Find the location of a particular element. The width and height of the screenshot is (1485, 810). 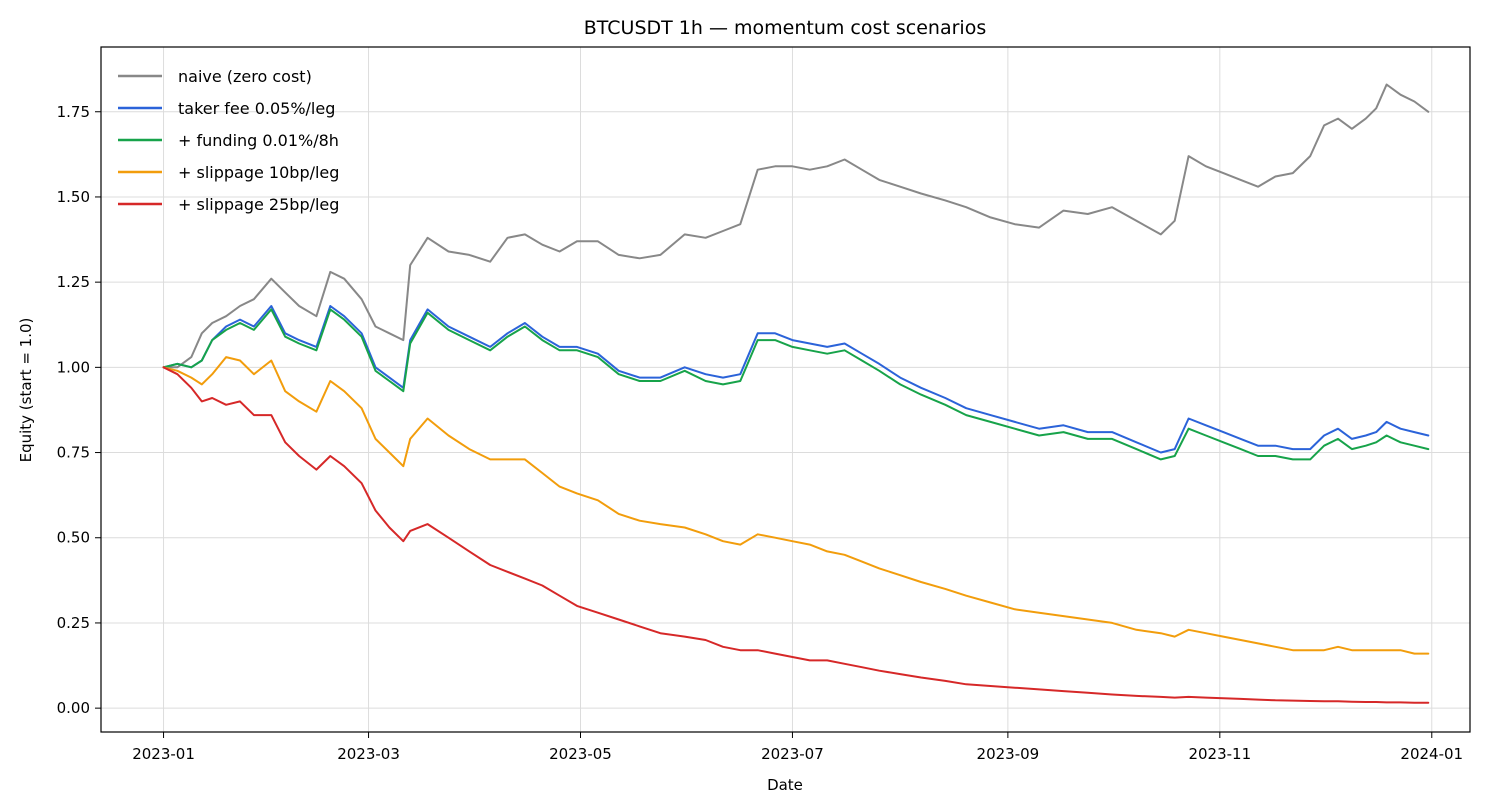

chart-title: BTCUSDT 1h — momentum cost scenarios is located at coordinates (785, 28).